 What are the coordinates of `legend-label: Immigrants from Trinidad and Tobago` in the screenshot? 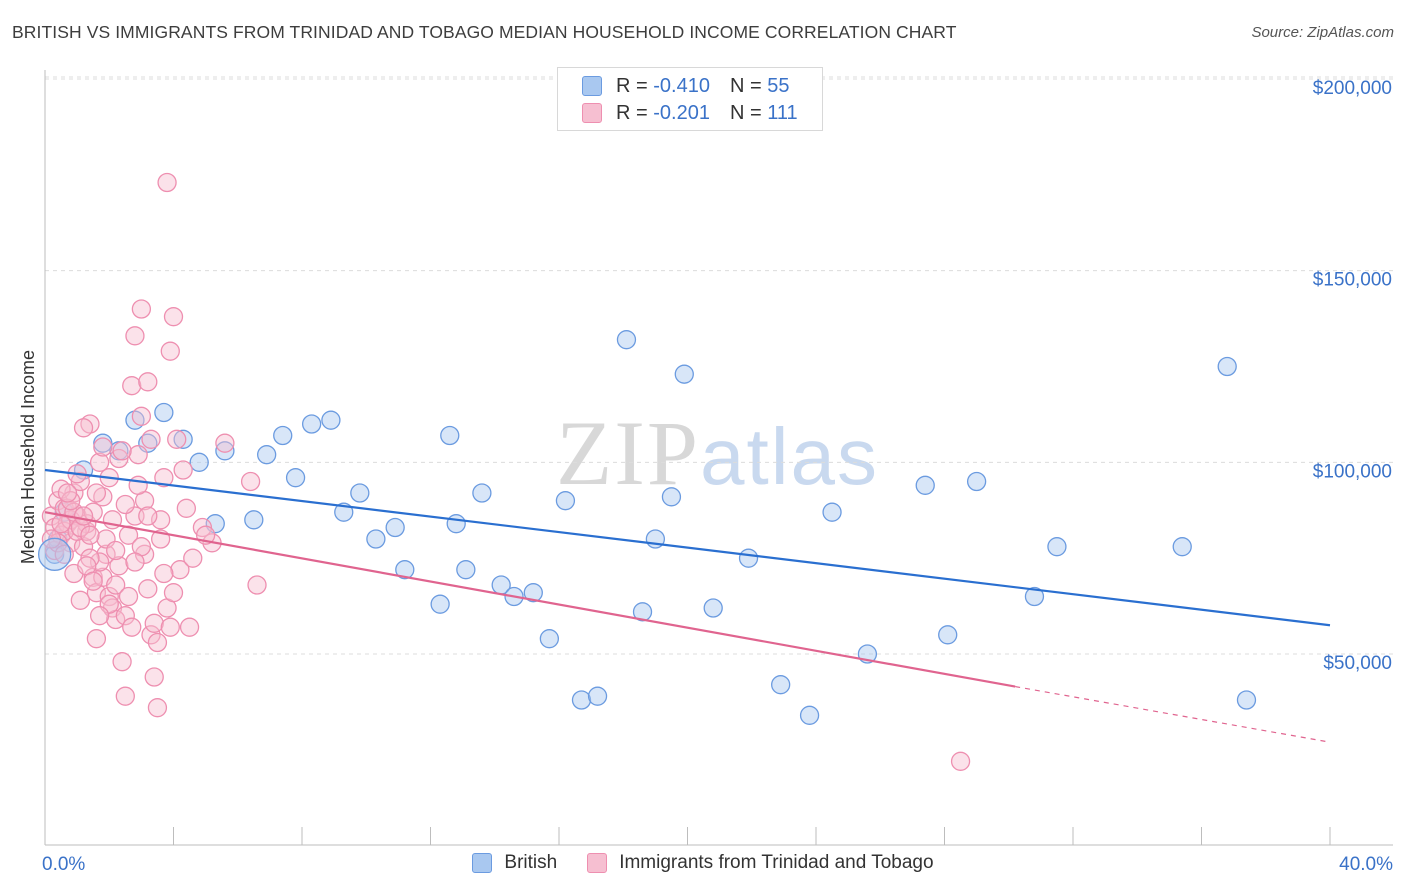 It's located at (776, 862).